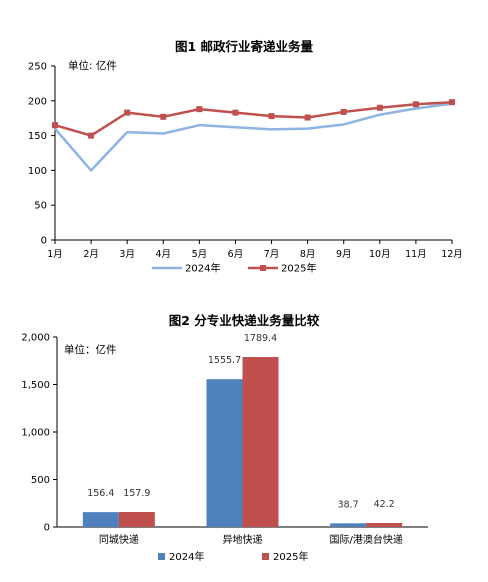  What do you see at coordinates (127, 254) in the screenshot?
I see `x-tick-label: 3月` at bounding box center [127, 254].